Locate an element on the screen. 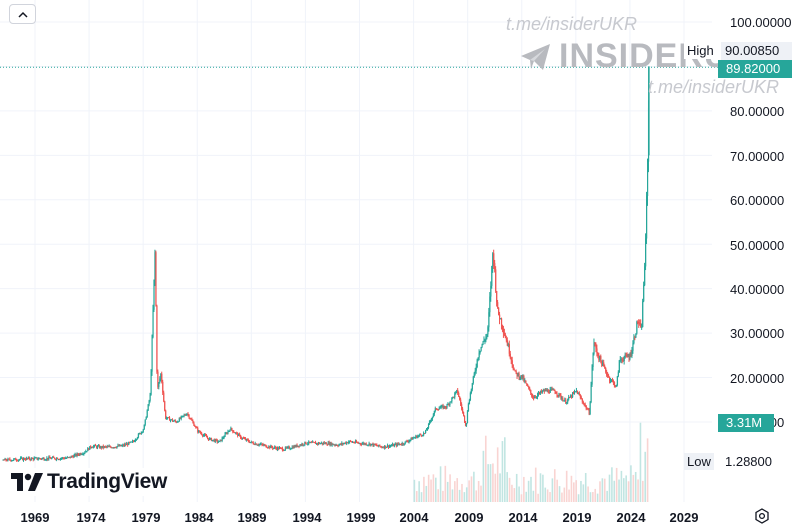  high-value: 90.00850 is located at coordinates (756, 51).